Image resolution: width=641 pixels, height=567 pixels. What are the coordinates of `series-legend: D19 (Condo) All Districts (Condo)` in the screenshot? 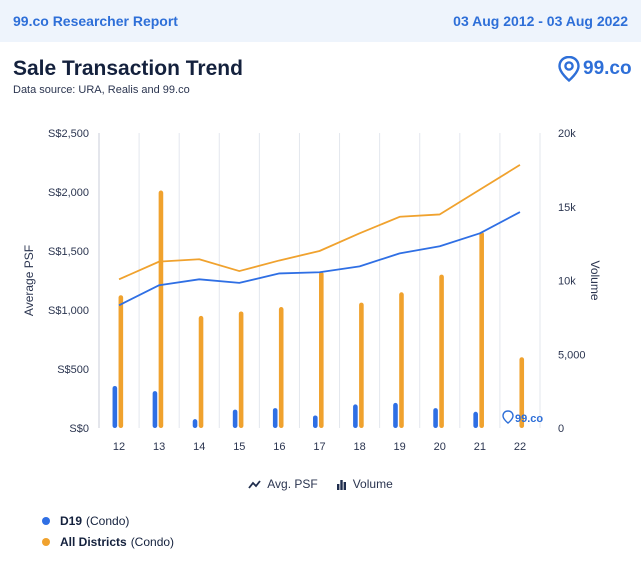 It's located at (108, 531).